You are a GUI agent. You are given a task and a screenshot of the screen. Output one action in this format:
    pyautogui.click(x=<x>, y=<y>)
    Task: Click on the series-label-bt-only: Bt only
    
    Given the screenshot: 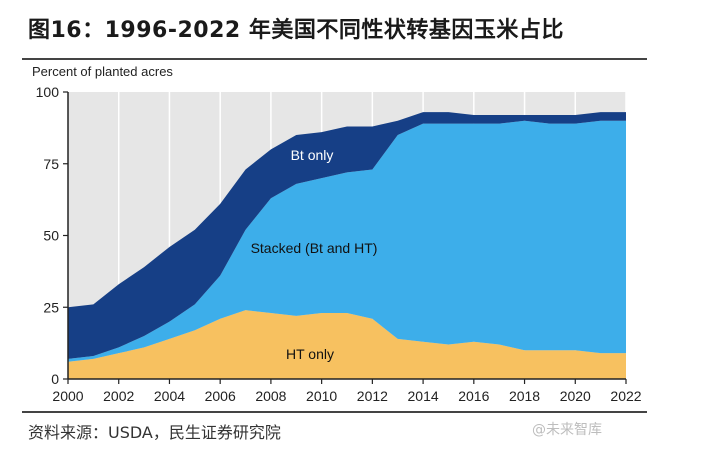 What is the action you would take?
    pyautogui.click(x=312, y=155)
    